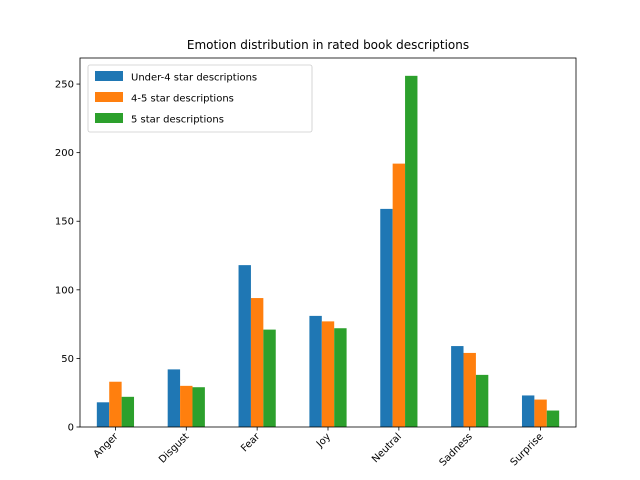 Image resolution: width=640 pixels, height=480 pixels. I want to click on x-tick-label-neutral: Neutral, so click(387, 448).